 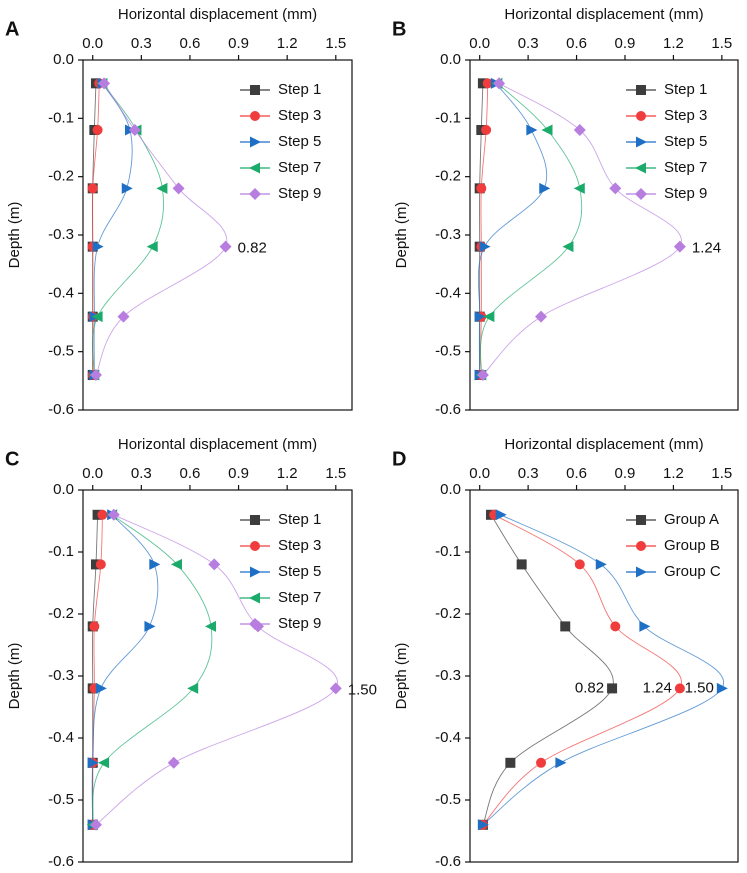 I want to click on panel-label: D, so click(x=399, y=459).